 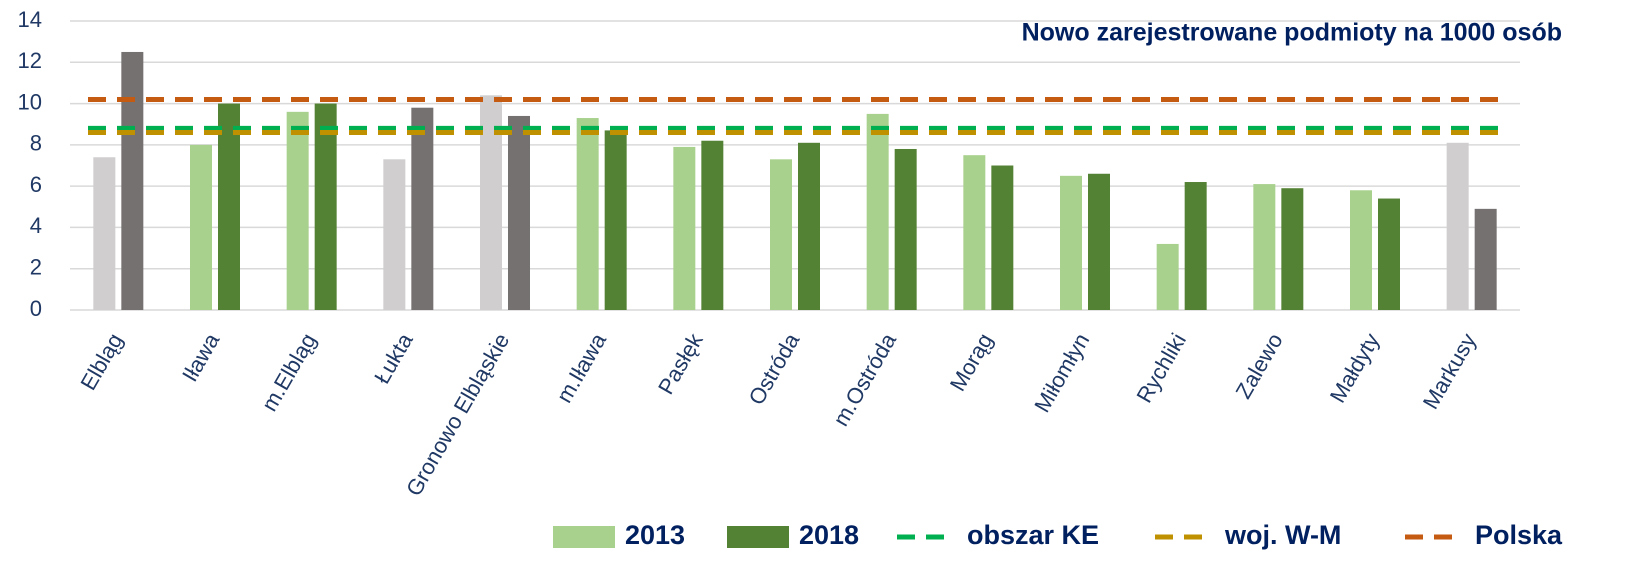 I want to click on legend-label: woj. W-M, so click(x=1282, y=535).